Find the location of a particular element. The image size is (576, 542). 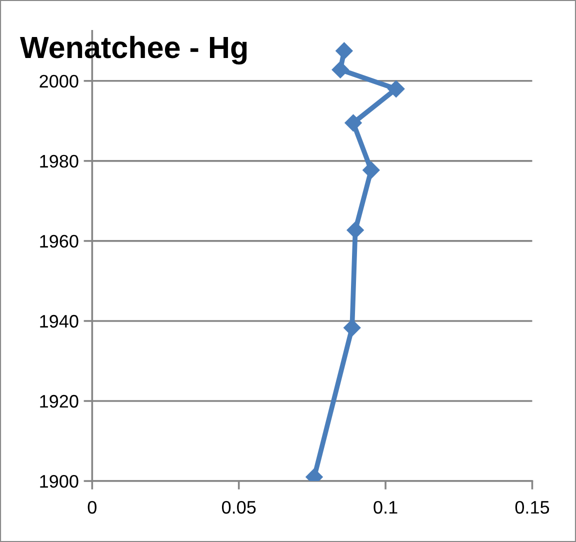

y-tick-label: 1900 is located at coordinates (59, 481).